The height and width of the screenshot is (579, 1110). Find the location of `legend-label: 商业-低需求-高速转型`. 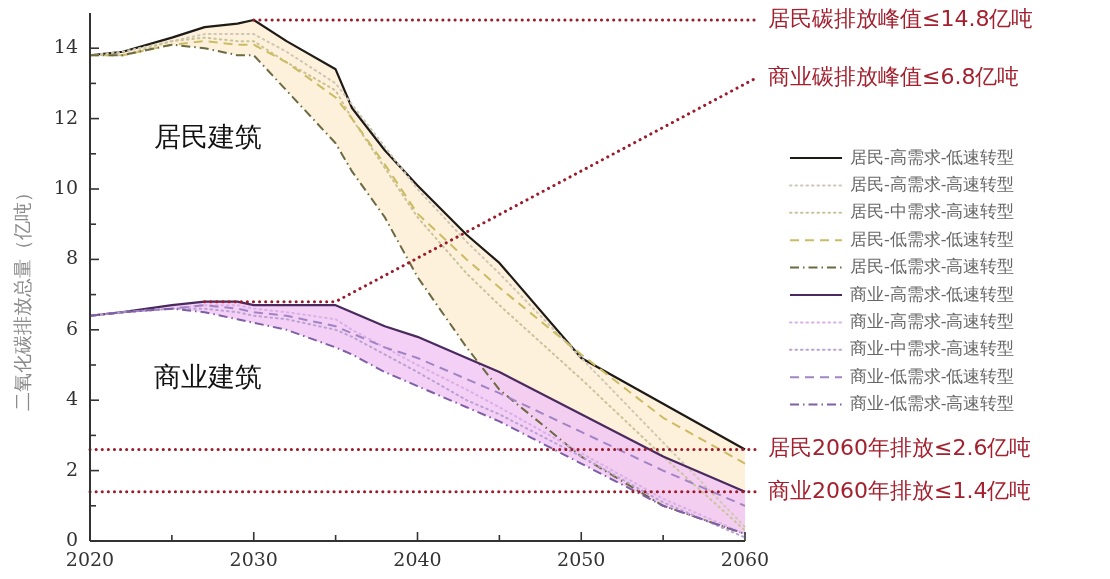

legend-label: 商业-低需求-高速转型 is located at coordinates (932, 403).